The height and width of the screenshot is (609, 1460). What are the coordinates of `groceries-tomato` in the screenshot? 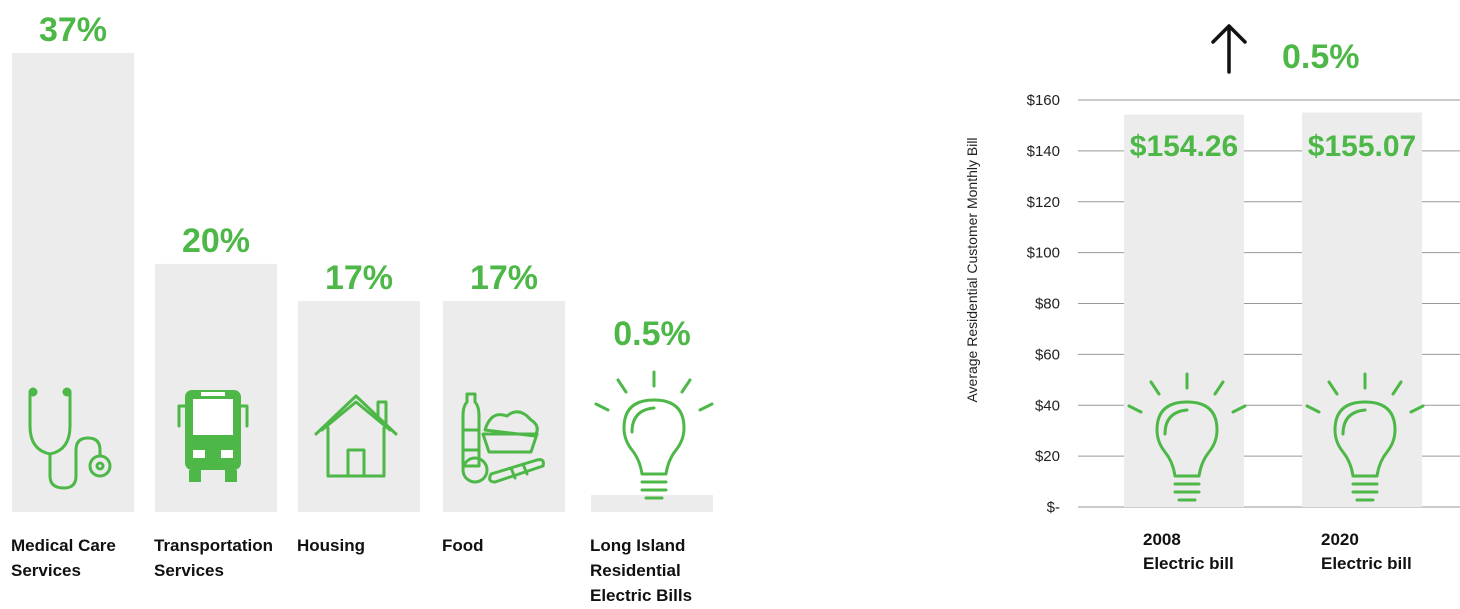 It's located at (475, 470).